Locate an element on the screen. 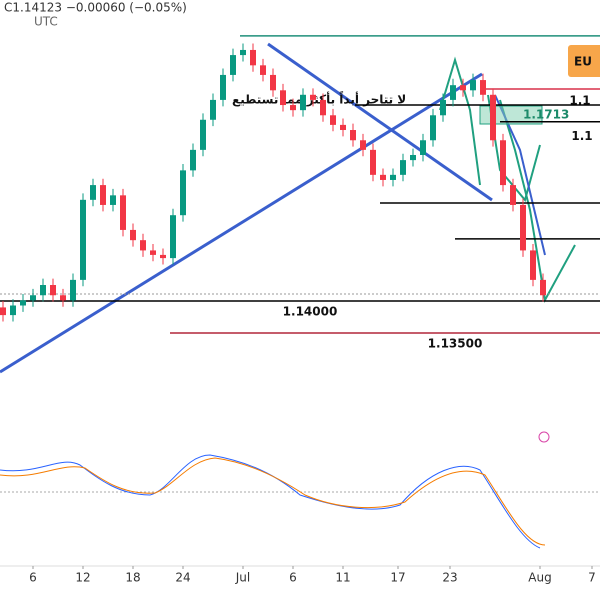  annotation: لا تتاجر أبداً بأكثر مما تستطيع is located at coordinates (319, 99).